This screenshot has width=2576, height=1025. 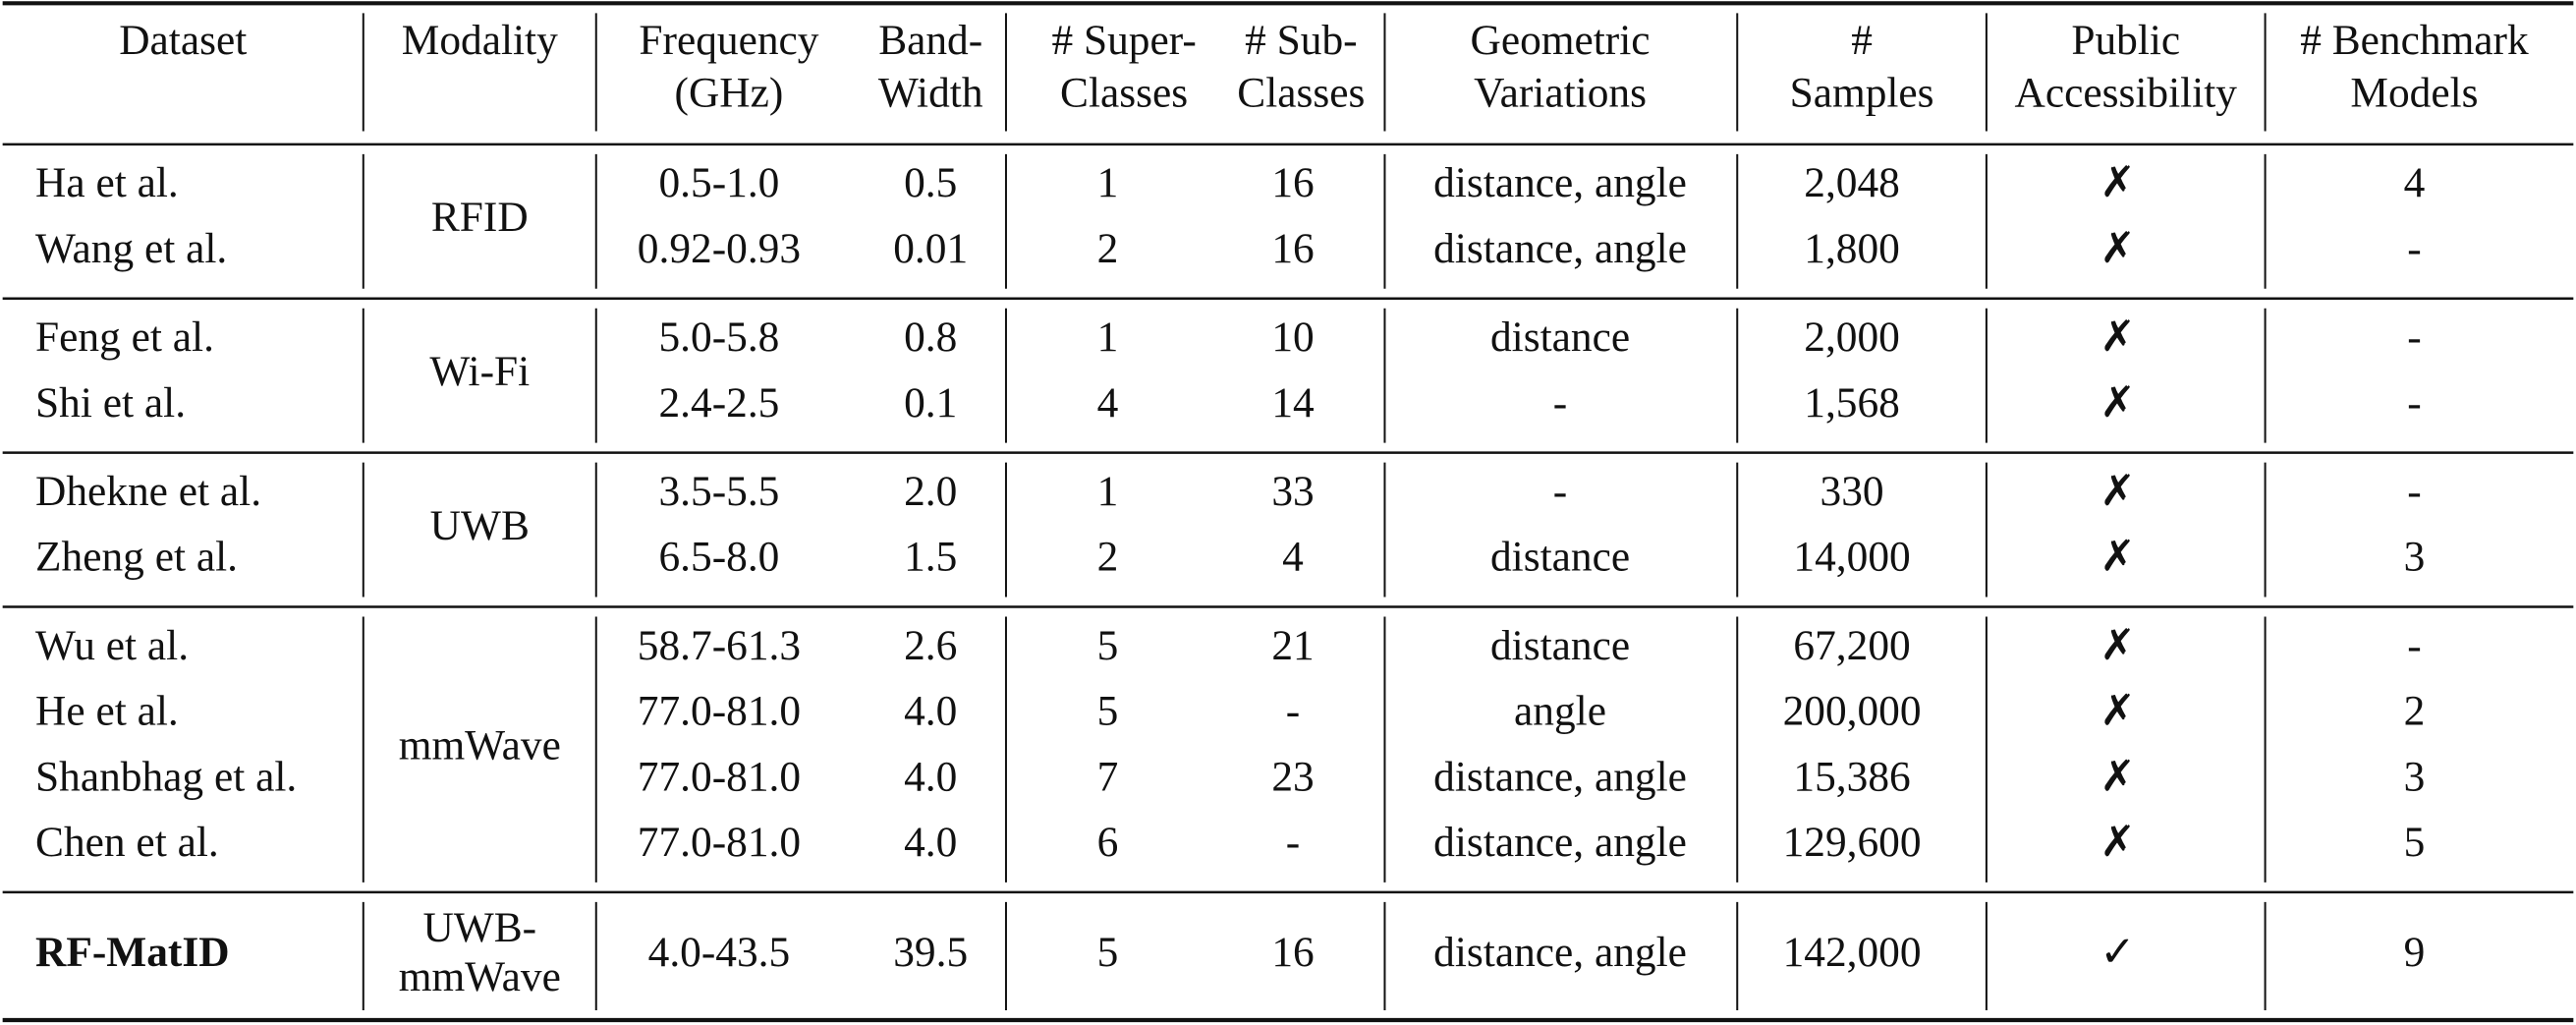 What do you see at coordinates (930, 952) in the screenshot?
I see `table-cell: 39.5` at bounding box center [930, 952].